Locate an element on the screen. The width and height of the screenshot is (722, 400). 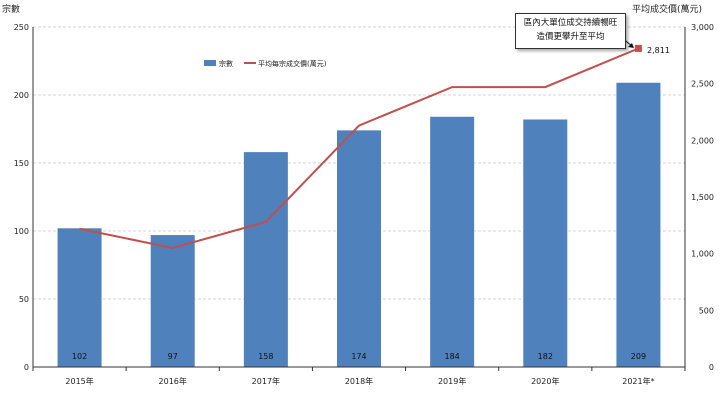
callout-line-1: 區內大單位成交持續暢旺 is located at coordinates (570, 23).